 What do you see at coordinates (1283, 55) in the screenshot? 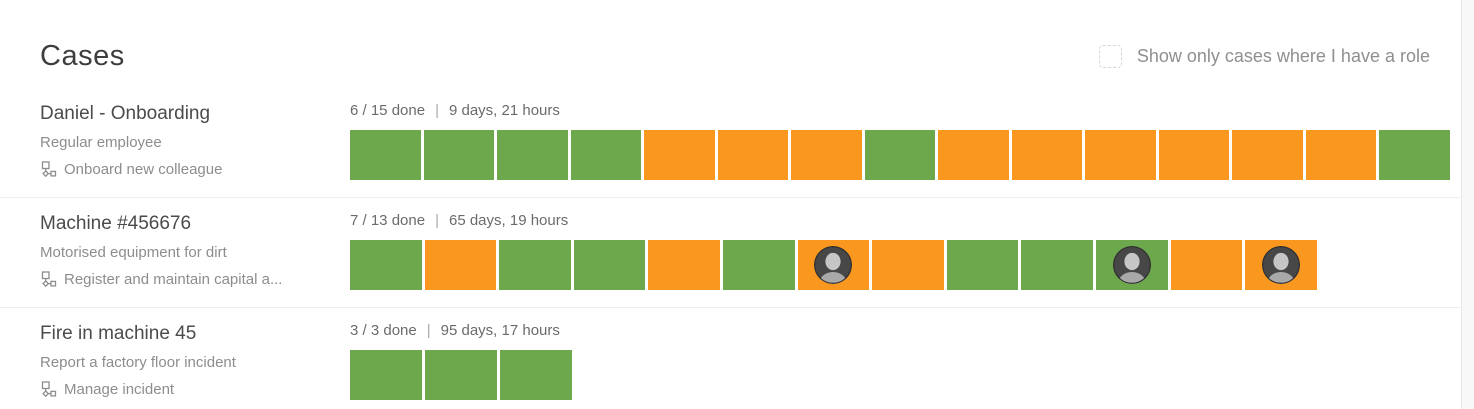
I see `role-filter-label: Show only cases where I have a role` at bounding box center [1283, 55].